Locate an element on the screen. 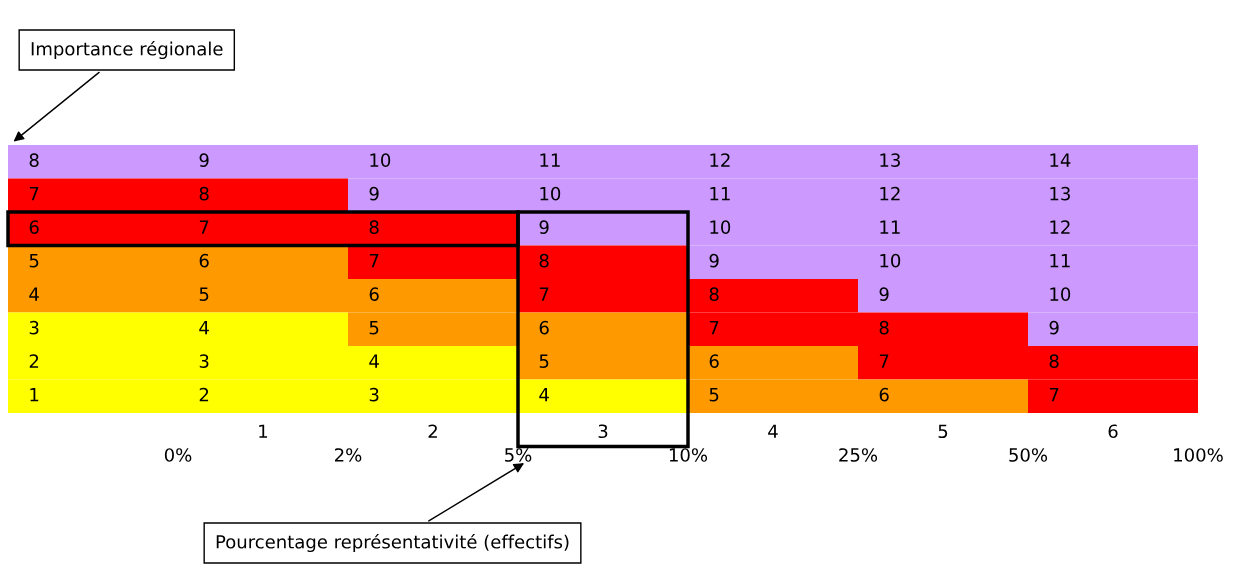 Image resolution: width=1235 pixels, height=568 pixels. data-label: 14 is located at coordinates (1060, 160).